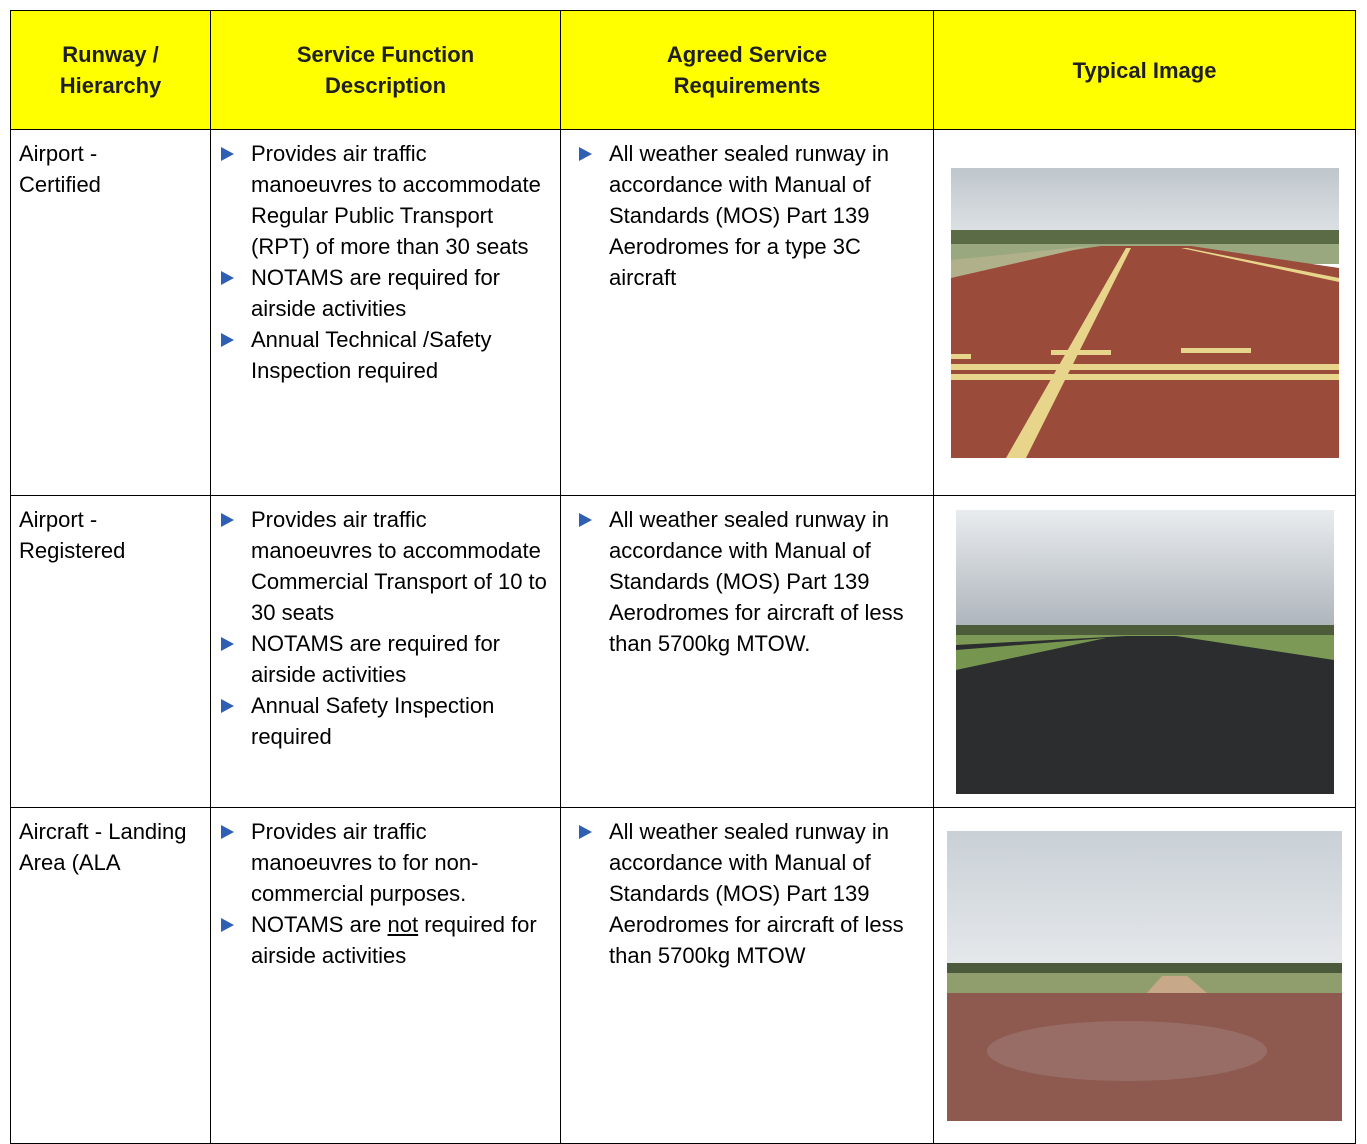 This screenshot has height=1144, width=1367. What do you see at coordinates (1144, 70) in the screenshot?
I see `header-cell: Typical Image` at bounding box center [1144, 70].